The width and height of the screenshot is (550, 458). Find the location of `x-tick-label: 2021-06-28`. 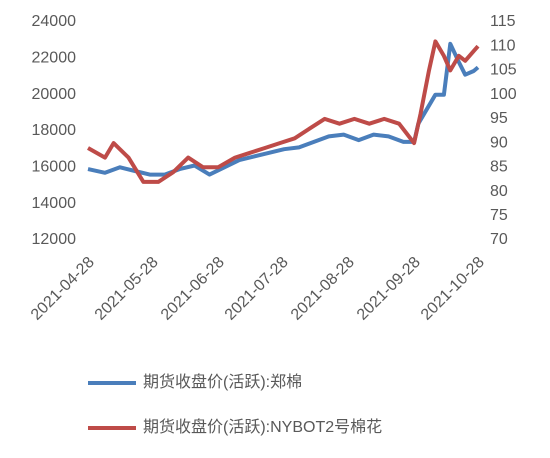

x-tick-label: 2021-06-28 is located at coordinates (193, 289).